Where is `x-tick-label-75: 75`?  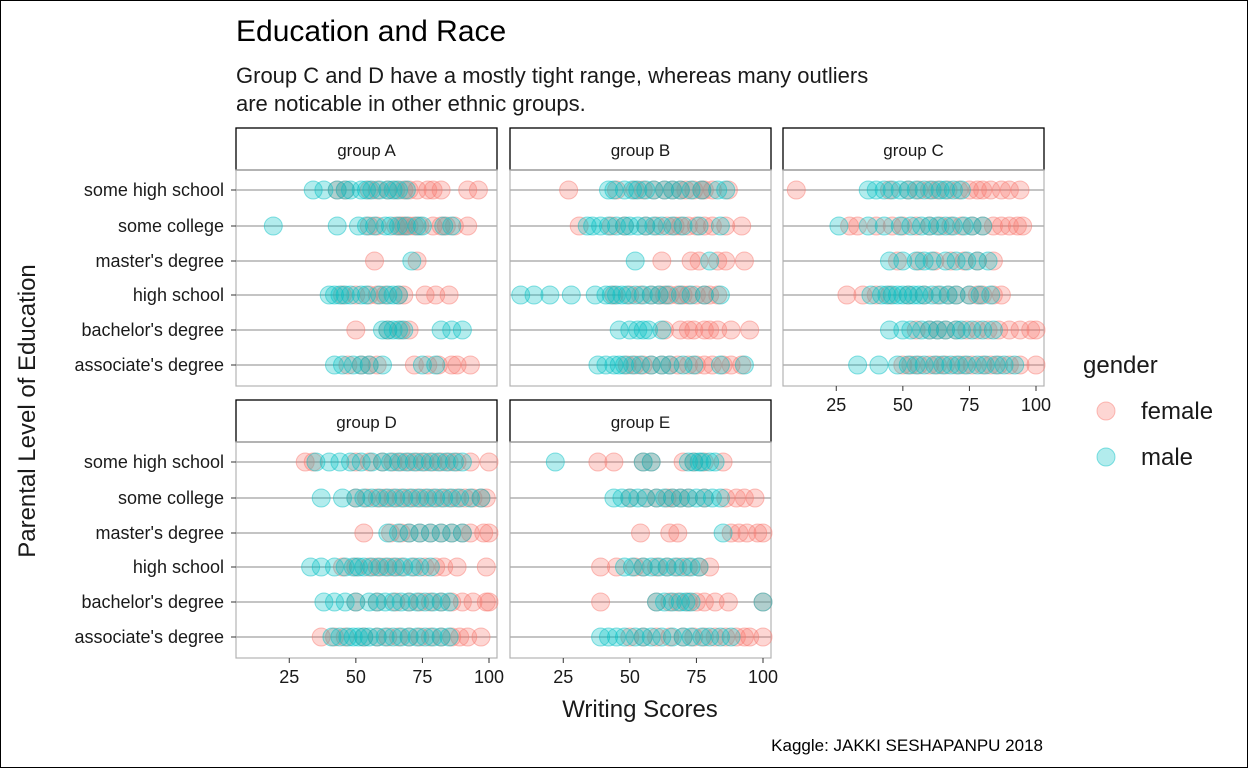 x-tick-label-75: 75 is located at coordinates (422, 677).